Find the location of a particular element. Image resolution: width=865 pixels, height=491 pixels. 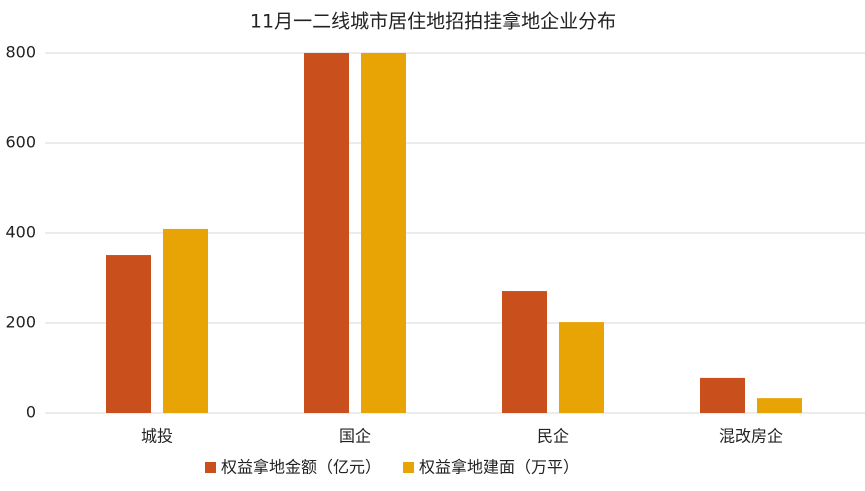

chart-title: 11月一二线城市居住地招拍挂拿地企业分布 is located at coordinates (433, 21).